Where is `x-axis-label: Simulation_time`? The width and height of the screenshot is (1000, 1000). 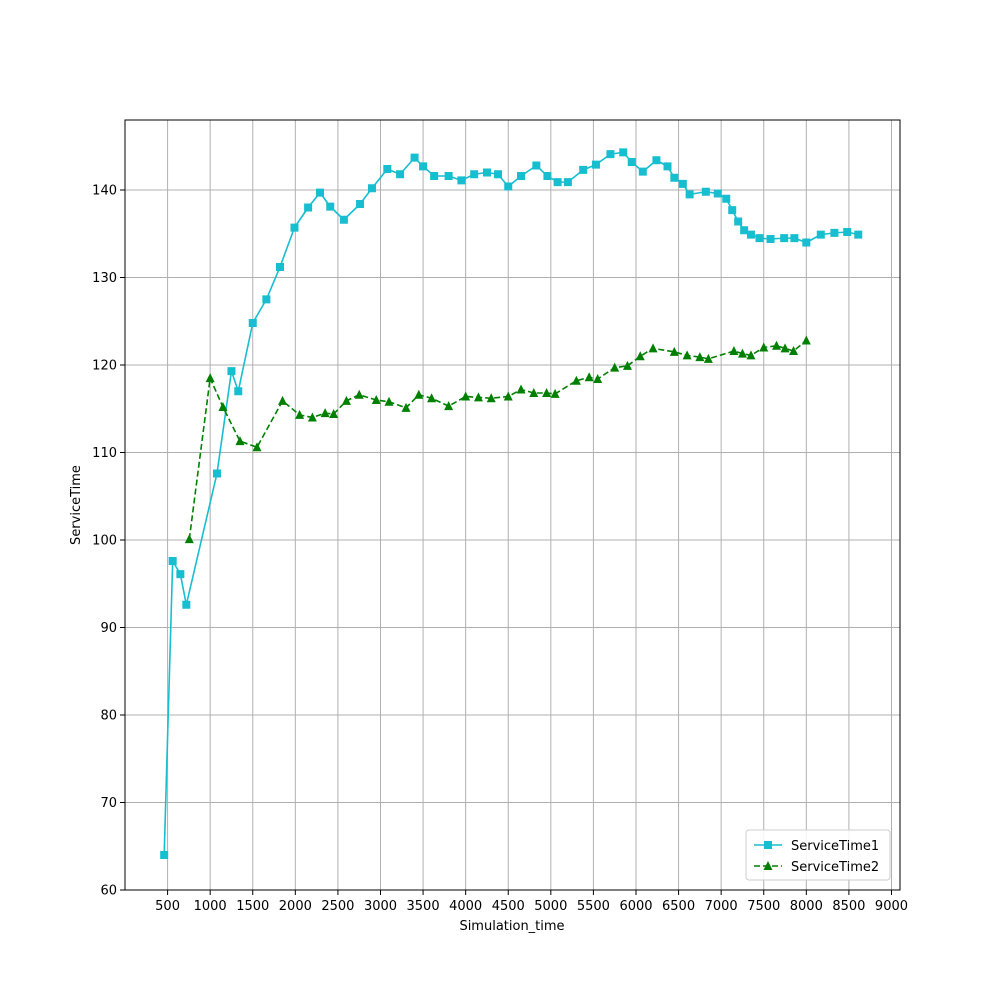 x-axis-label: Simulation_time is located at coordinates (511, 926).